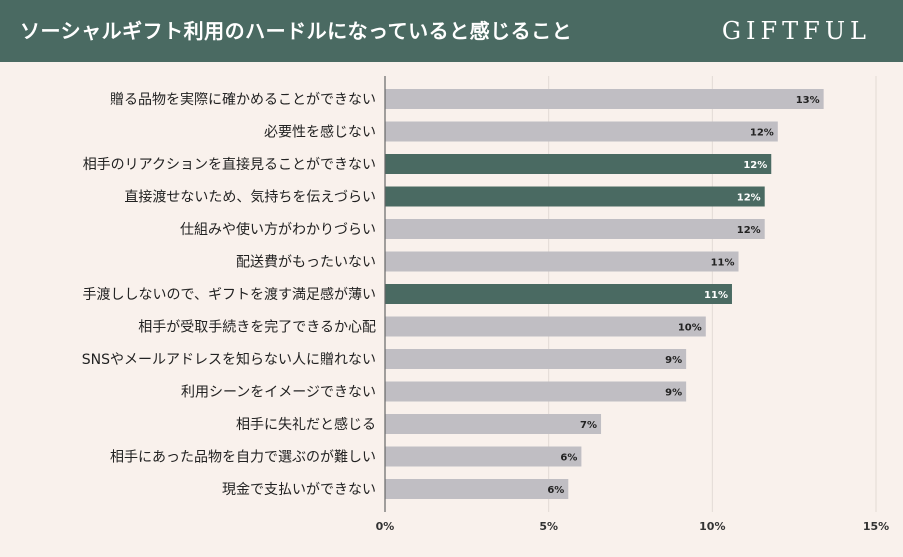 This screenshot has height=557, width=903. Describe the element at coordinates (796, 31) in the screenshot. I see `brand-logo: GIFTFUL` at that location.